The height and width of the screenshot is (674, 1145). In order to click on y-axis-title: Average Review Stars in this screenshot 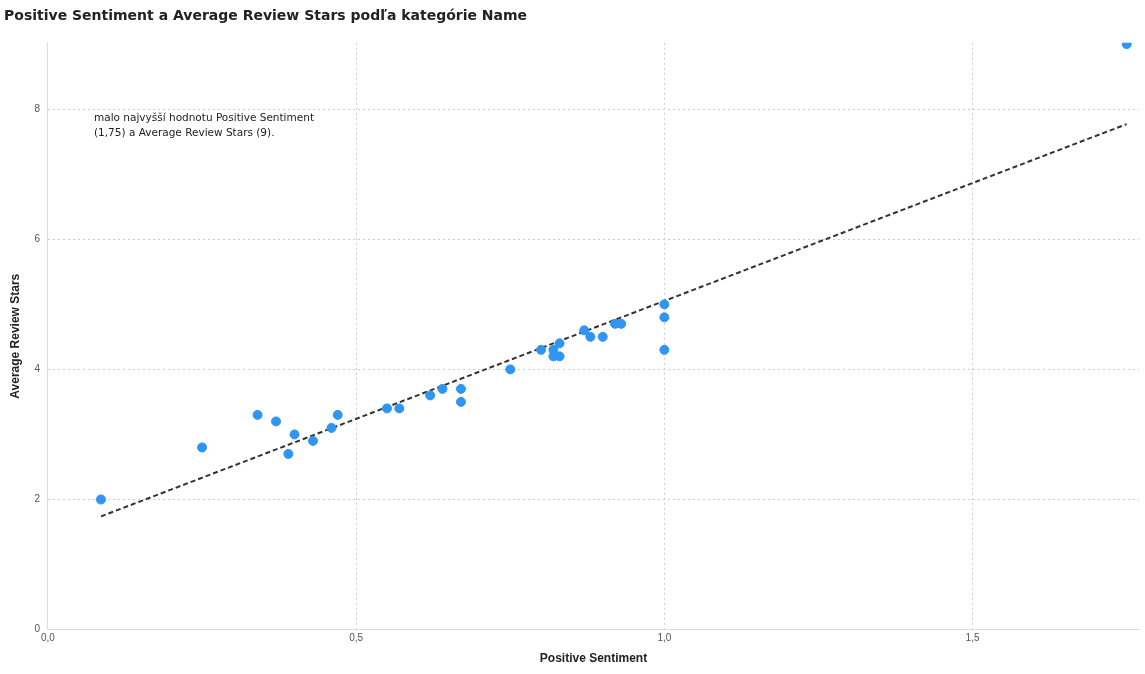, I will do `click(14, 336)`.